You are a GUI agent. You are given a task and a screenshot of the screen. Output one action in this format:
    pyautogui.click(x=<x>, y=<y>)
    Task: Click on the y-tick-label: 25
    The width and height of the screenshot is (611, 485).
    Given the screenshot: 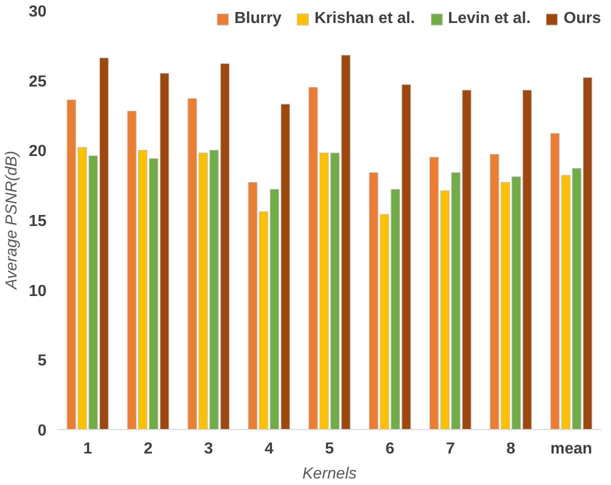 What is the action you would take?
    pyautogui.click(x=37, y=81)
    